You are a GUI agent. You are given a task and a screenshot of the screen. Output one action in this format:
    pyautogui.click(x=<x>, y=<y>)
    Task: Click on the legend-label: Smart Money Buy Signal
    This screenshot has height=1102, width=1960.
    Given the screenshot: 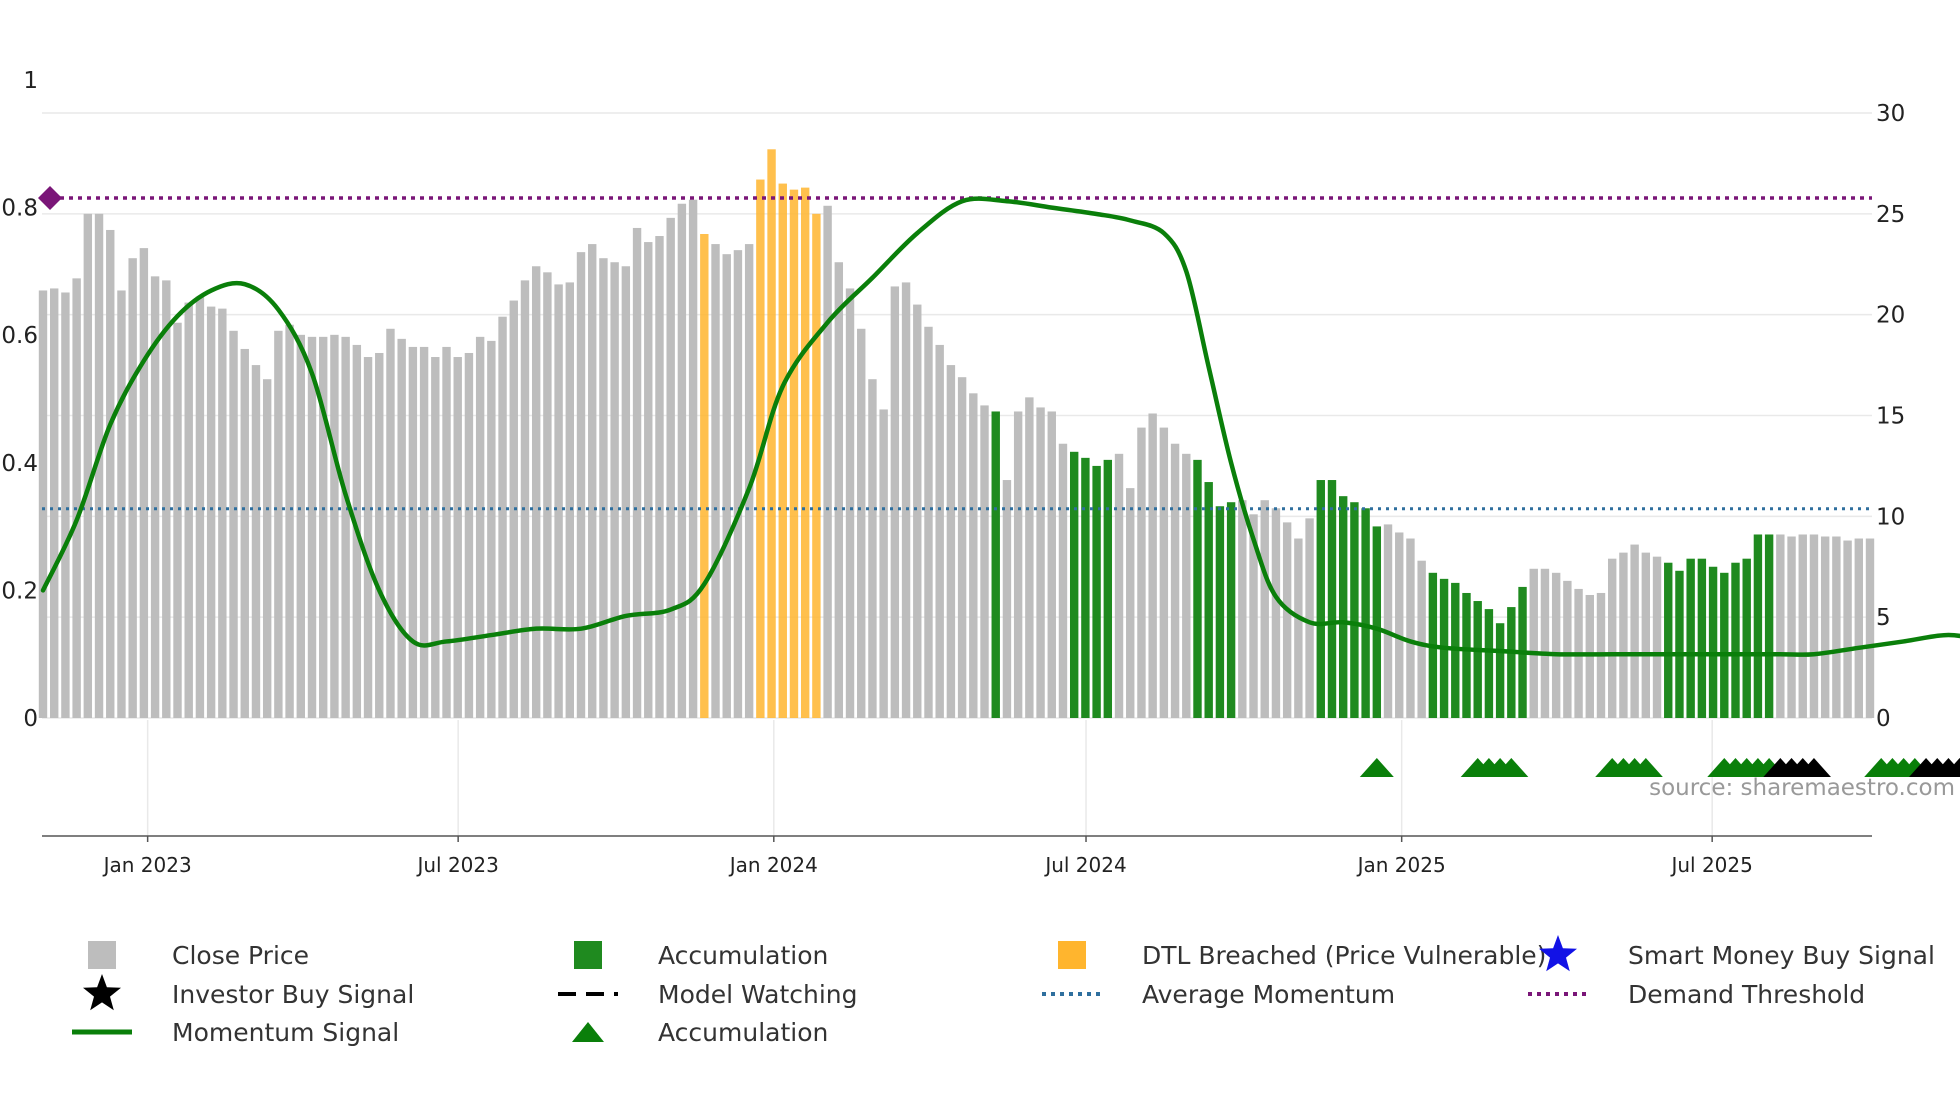 What is the action you would take?
    pyautogui.click(x=1781, y=955)
    